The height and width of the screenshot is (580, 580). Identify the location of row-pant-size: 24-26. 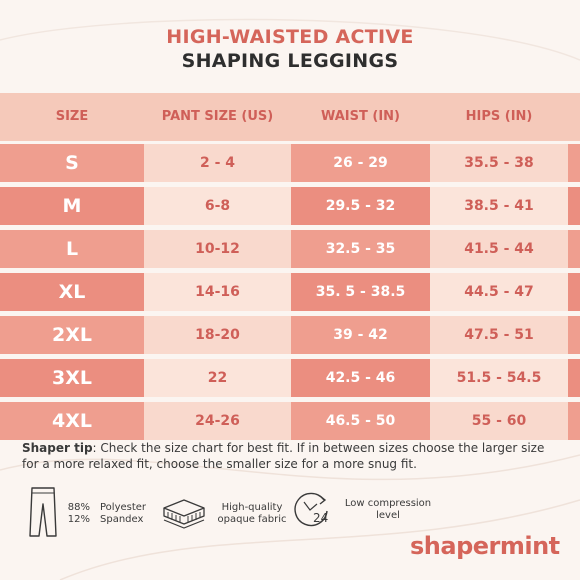
(217, 421).